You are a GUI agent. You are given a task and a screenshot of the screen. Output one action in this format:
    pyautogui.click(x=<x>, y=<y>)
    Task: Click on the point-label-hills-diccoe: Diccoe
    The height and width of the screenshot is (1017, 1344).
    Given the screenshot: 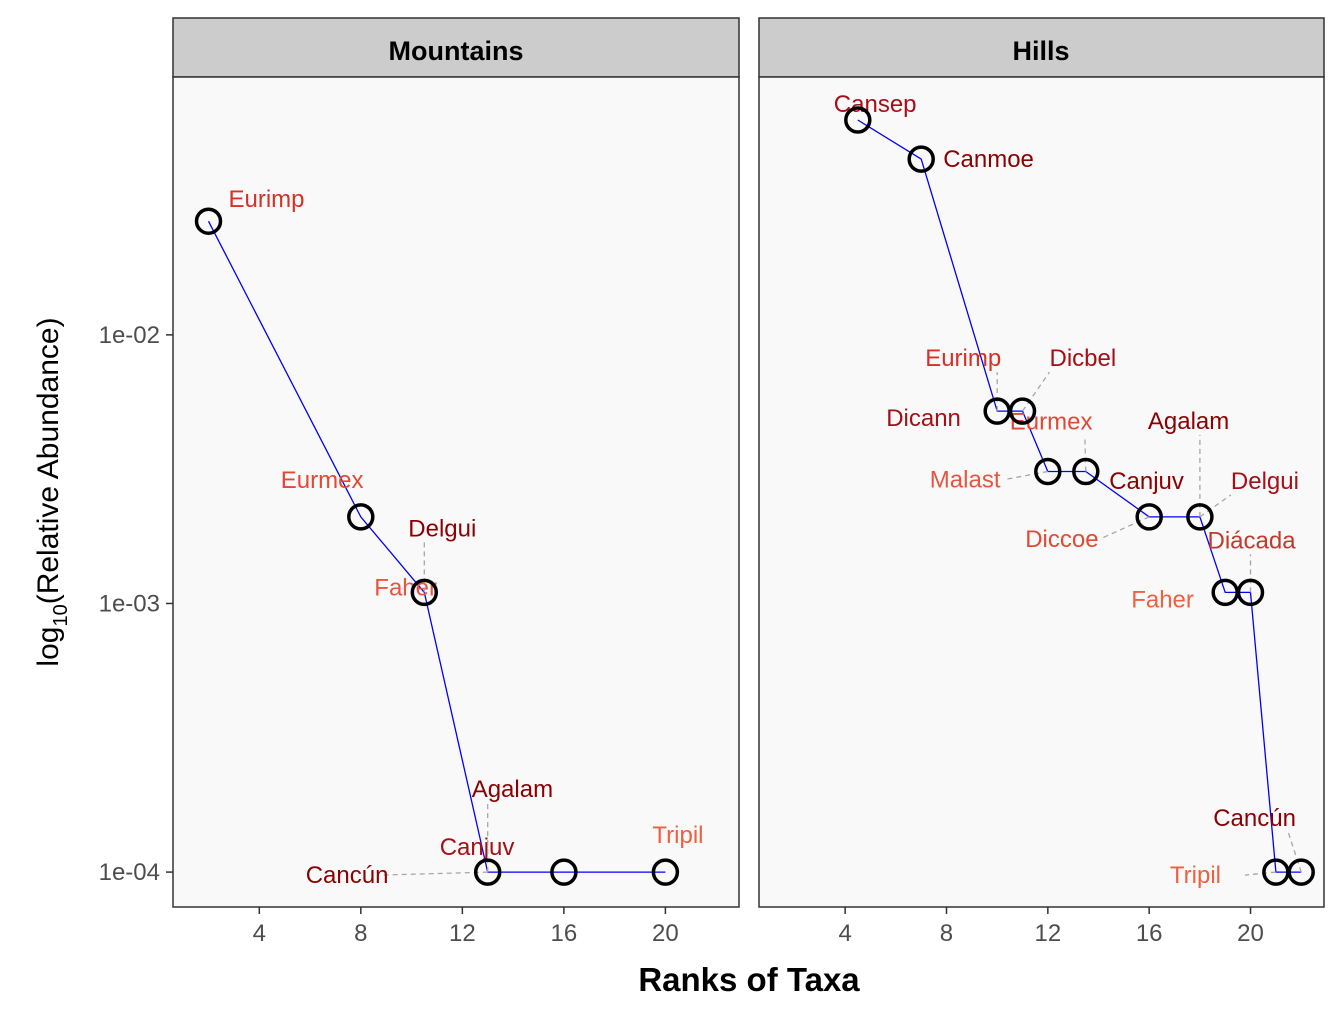 What is the action you would take?
    pyautogui.click(x=1061, y=539)
    